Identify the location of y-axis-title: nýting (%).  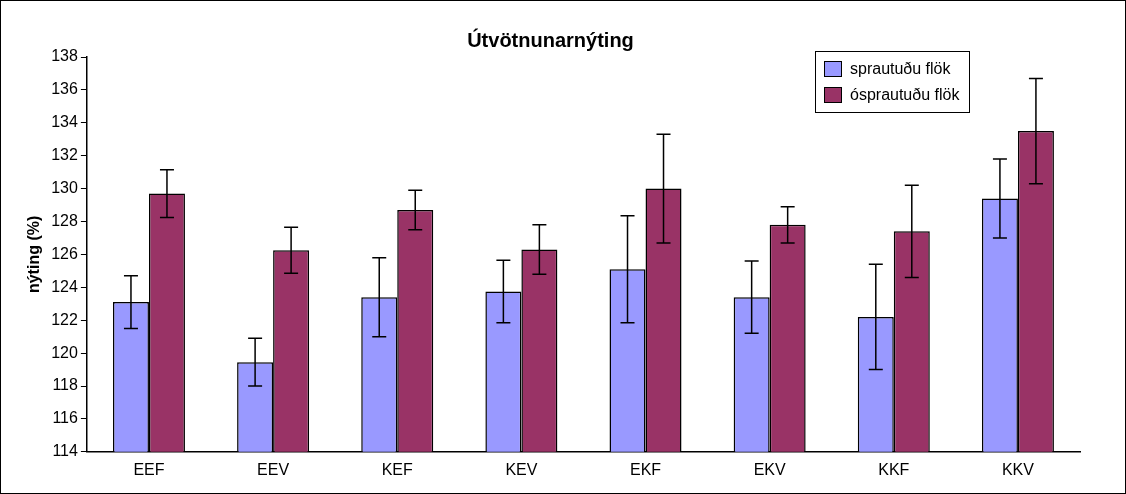
(34, 254).